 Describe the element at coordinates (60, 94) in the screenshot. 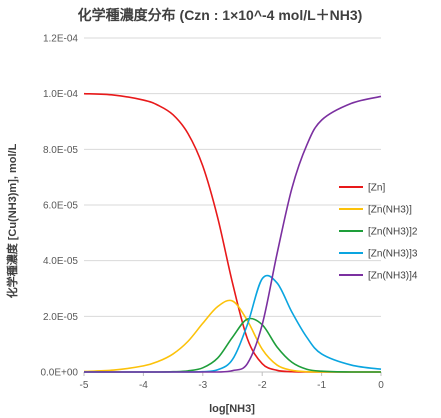

I see `y-tick-label: 1.0E-04` at that location.